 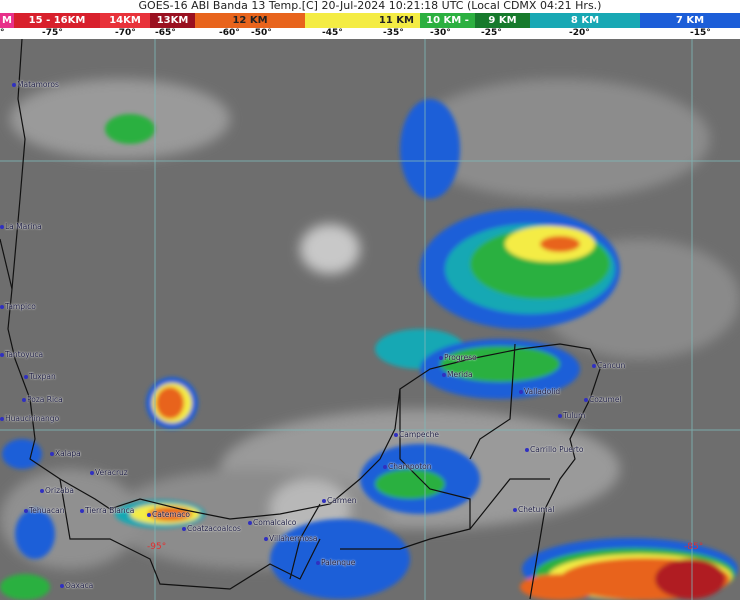 What do you see at coordinates (109, 472) in the screenshot?
I see `city-label: Veracruz` at bounding box center [109, 472].